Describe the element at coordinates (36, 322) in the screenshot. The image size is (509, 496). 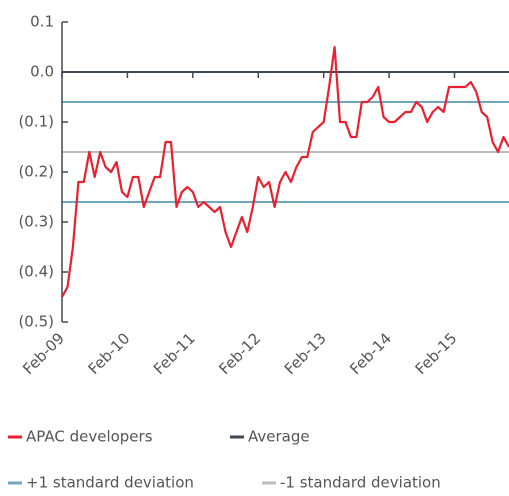
I see `y-tick-label: (0.5)` at that location.